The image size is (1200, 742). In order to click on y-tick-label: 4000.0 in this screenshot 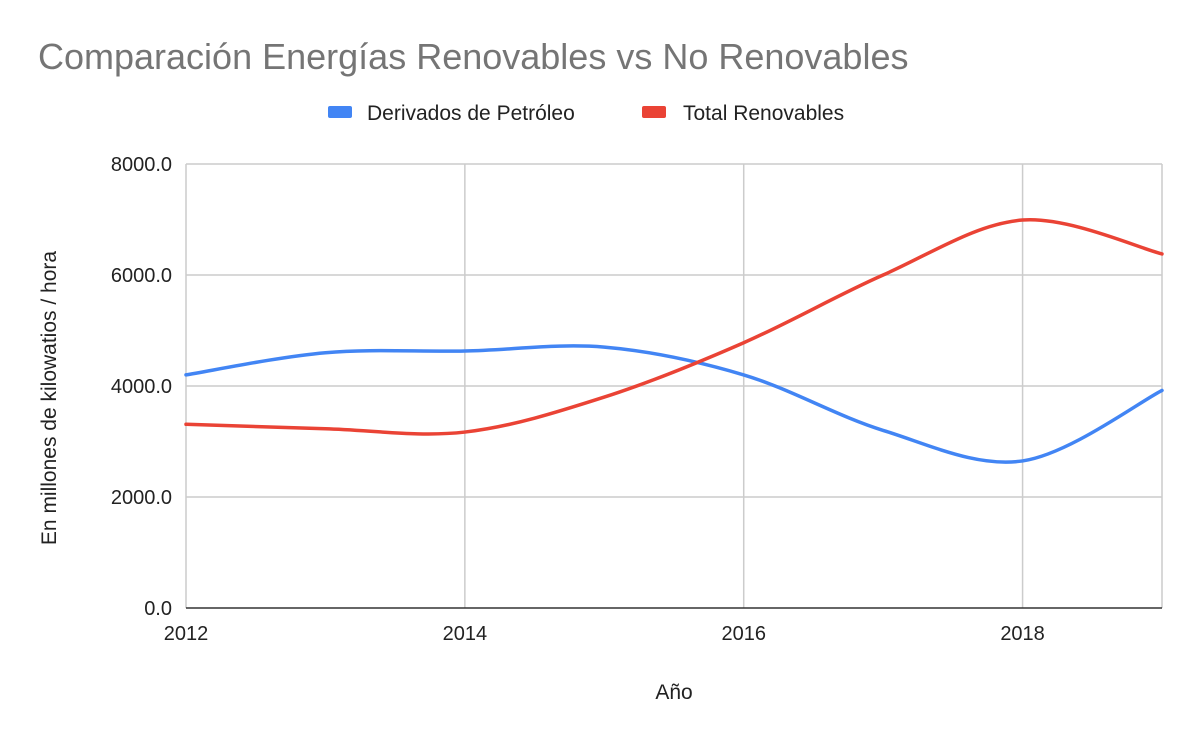, I will do `click(141, 387)`.